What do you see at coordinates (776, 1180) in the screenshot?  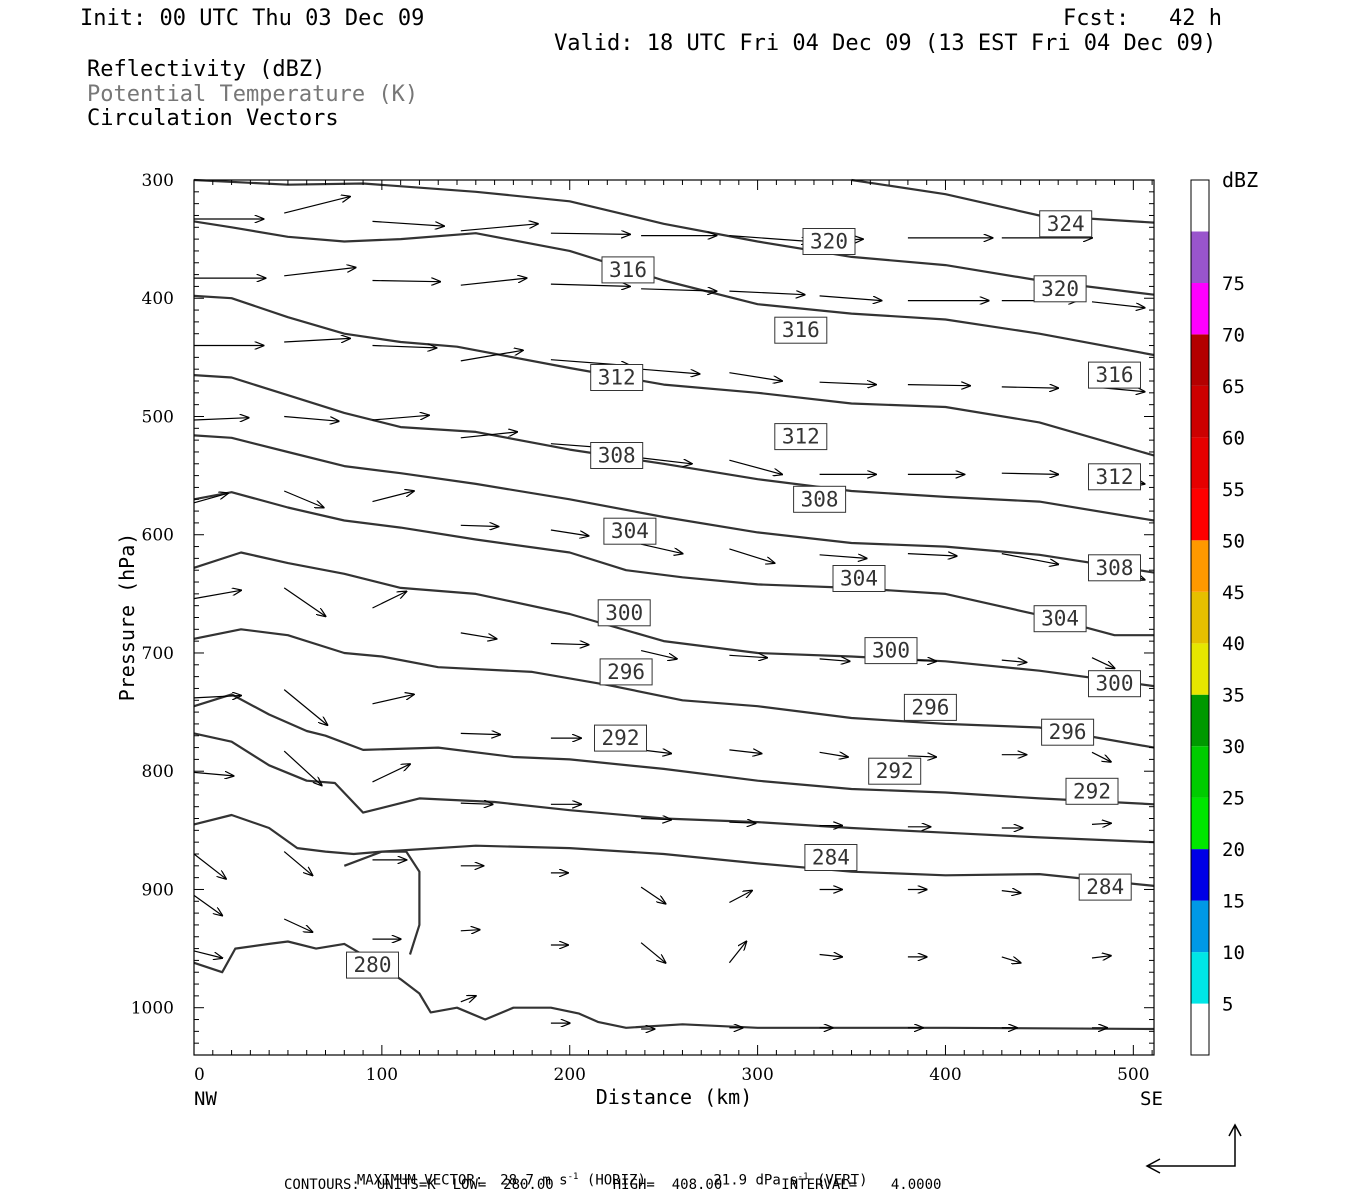 I see `max-vector-vert-units: dPa s` at bounding box center [776, 1180].